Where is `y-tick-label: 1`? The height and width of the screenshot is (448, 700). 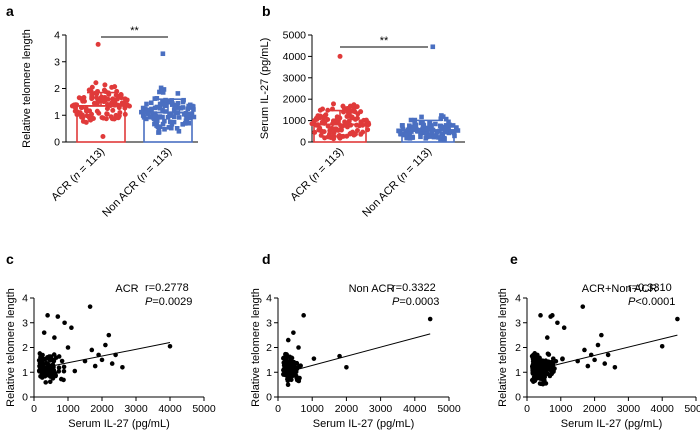
y-tick-label: 1 is located at coordinates (57, 116).